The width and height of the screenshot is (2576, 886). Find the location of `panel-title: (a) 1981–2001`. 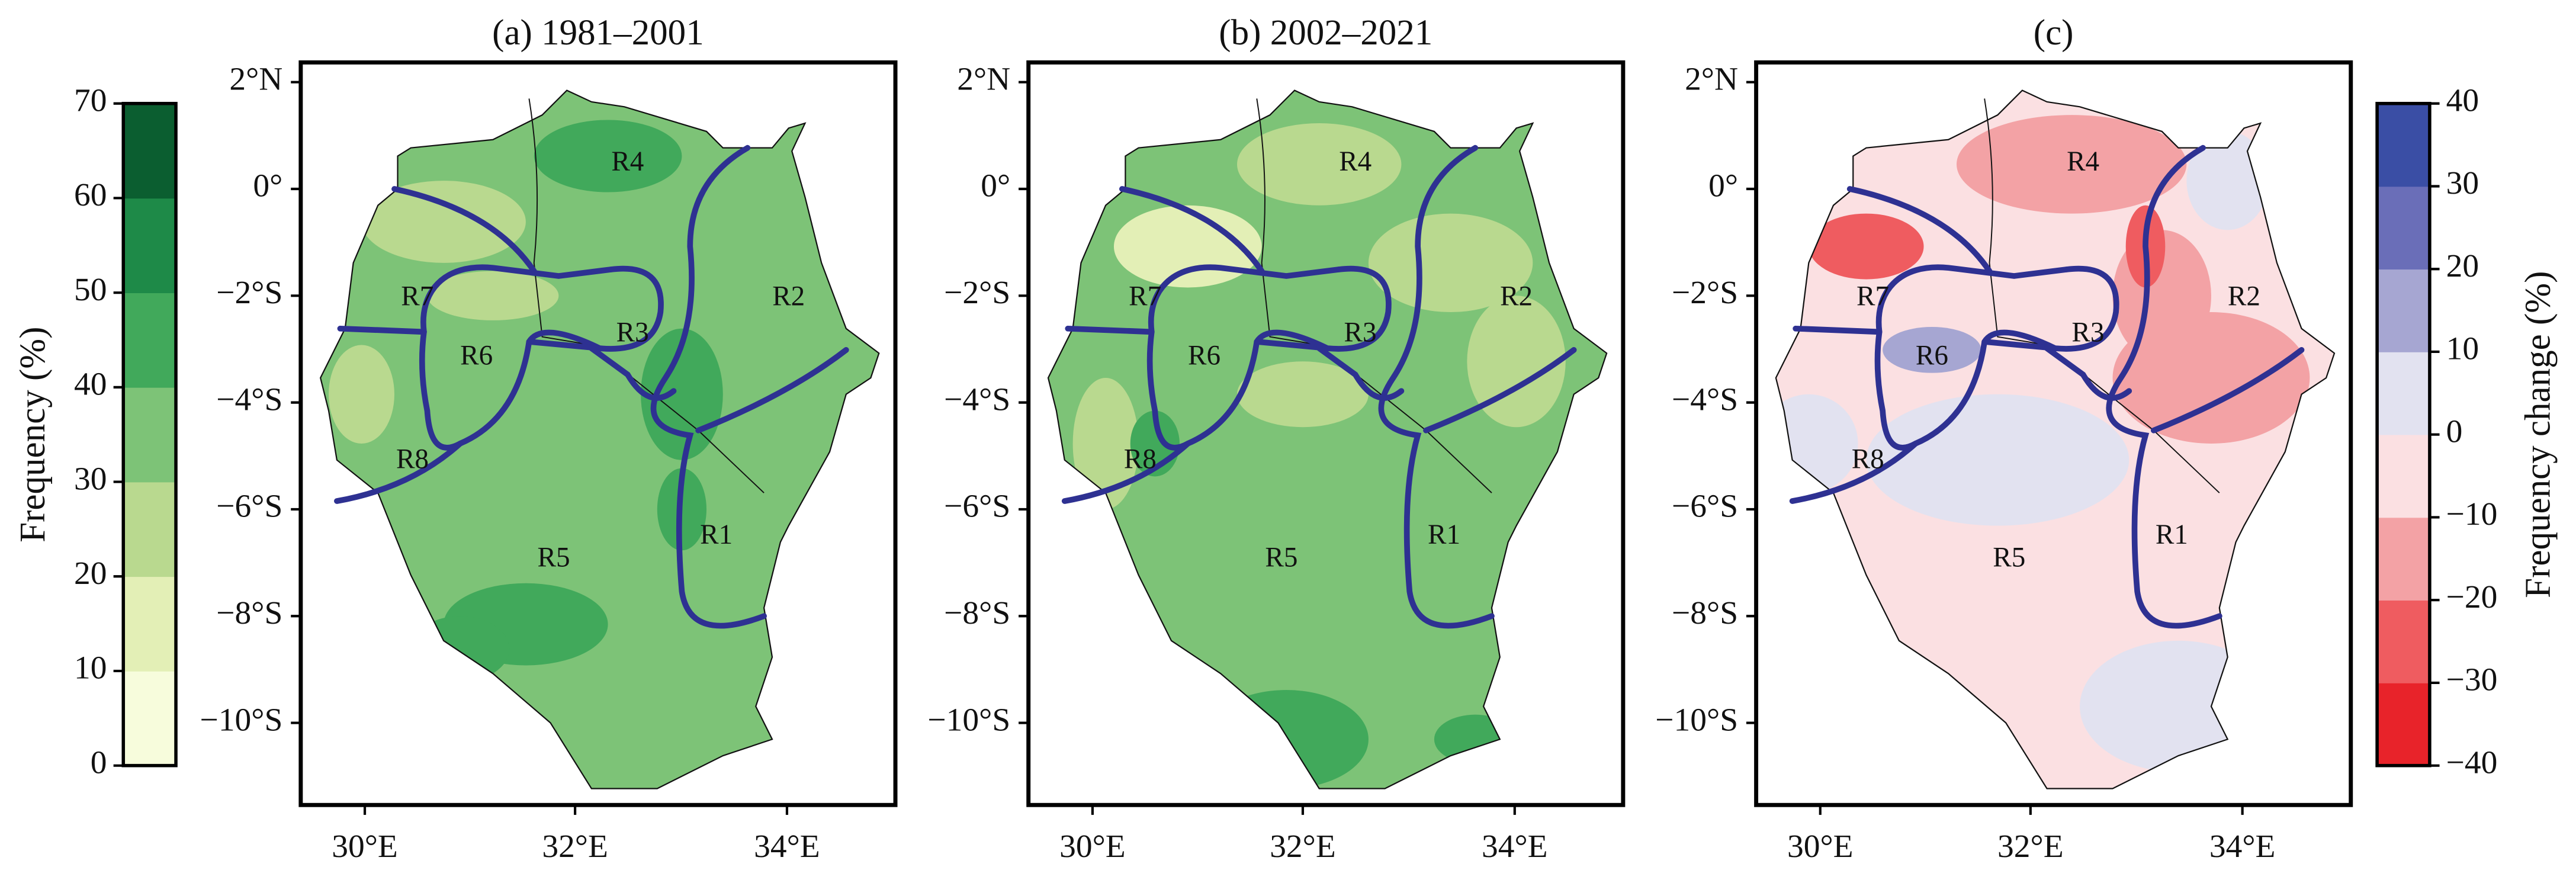

panel-title: (a) 1981–2001 is located at coordinates (598, 33).